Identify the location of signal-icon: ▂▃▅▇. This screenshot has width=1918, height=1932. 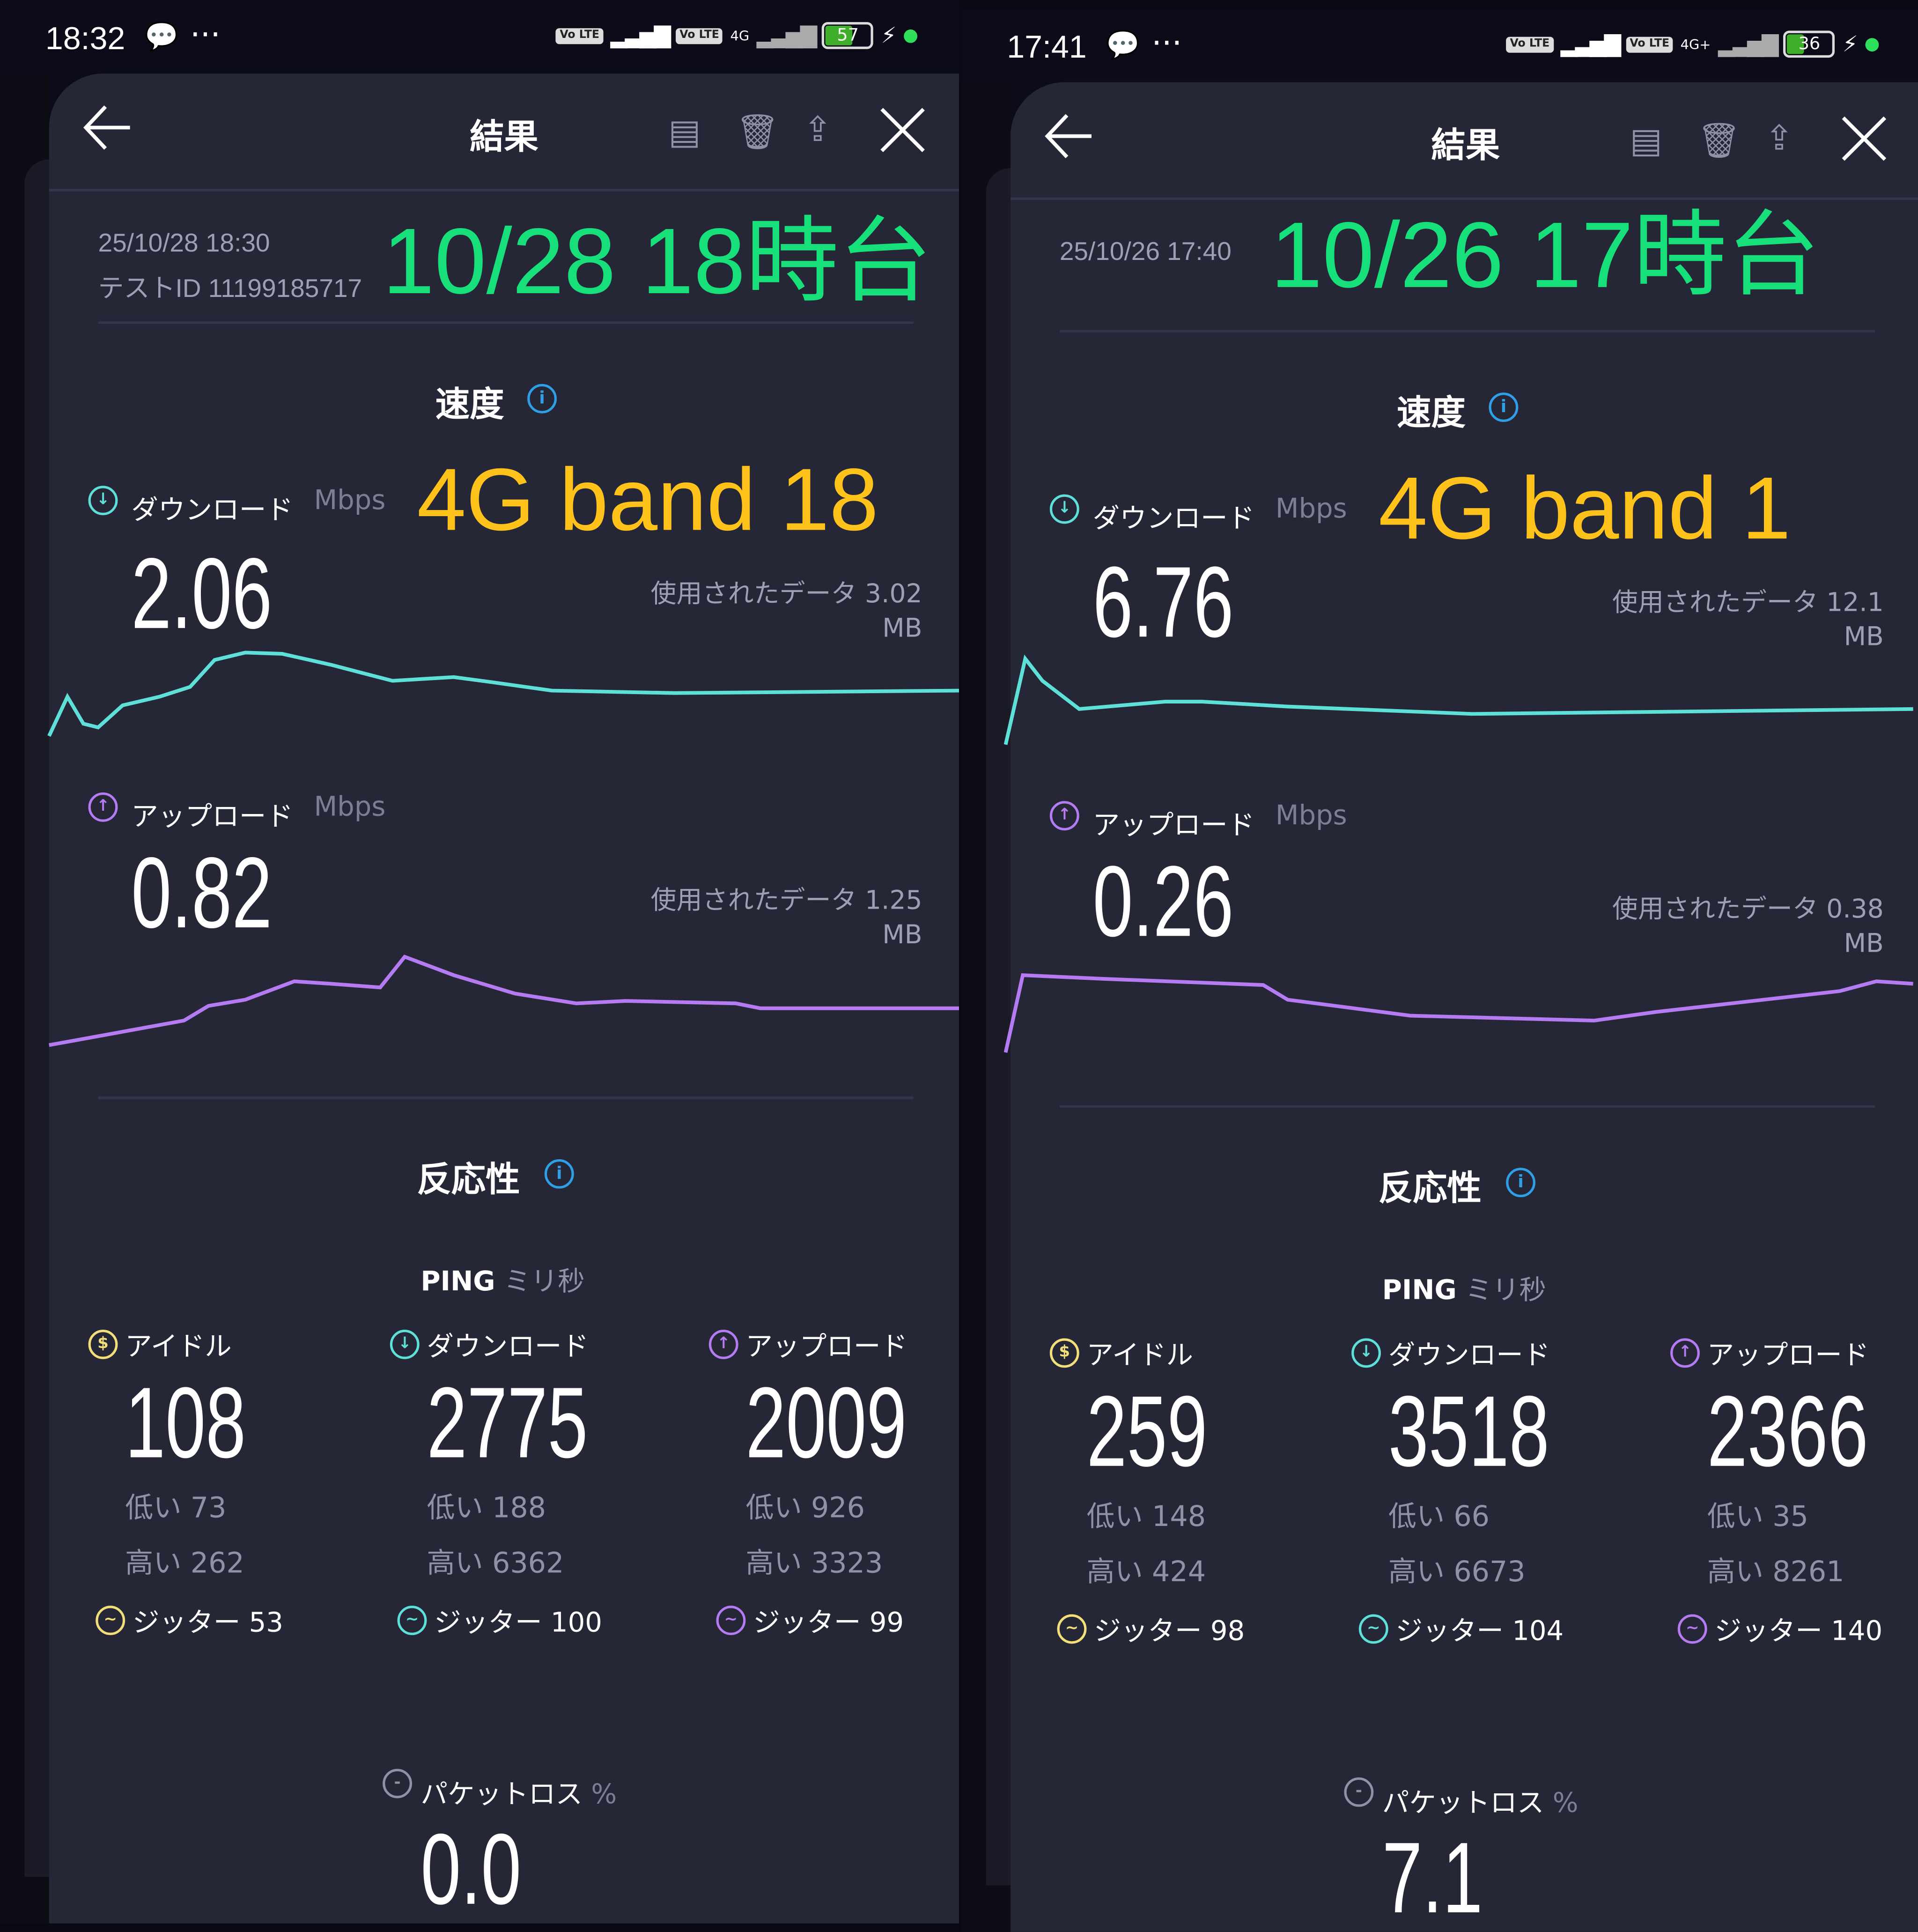
(786, 35).